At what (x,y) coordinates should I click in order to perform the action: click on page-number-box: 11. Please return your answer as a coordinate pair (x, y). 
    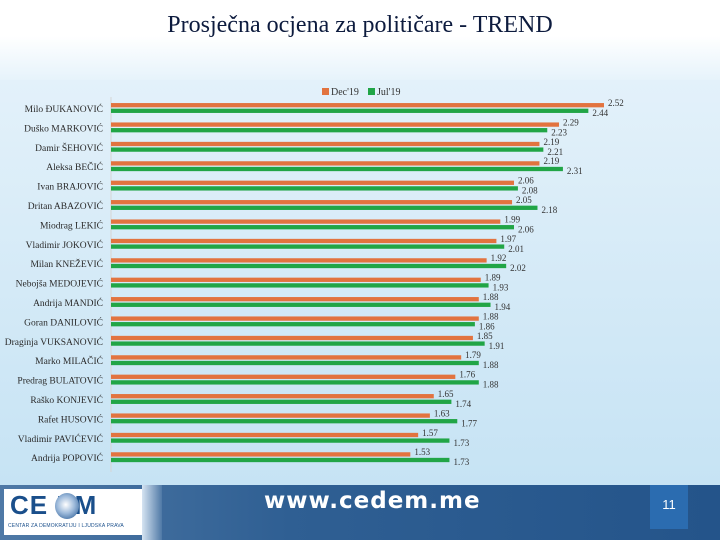
    Looking at the image, I should click on (669, 507).